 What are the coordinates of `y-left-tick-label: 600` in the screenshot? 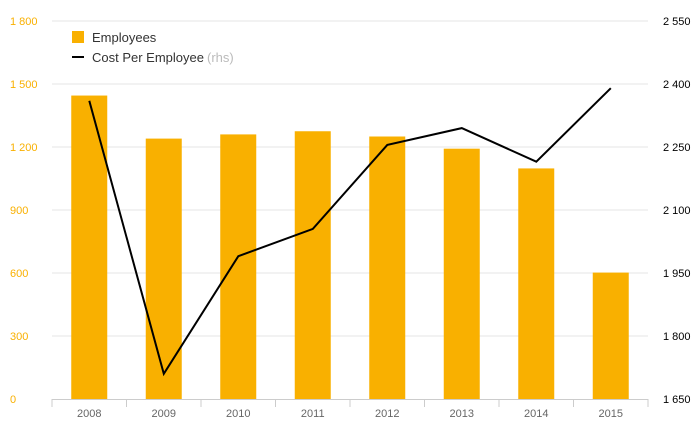 It's located at (19, 274).